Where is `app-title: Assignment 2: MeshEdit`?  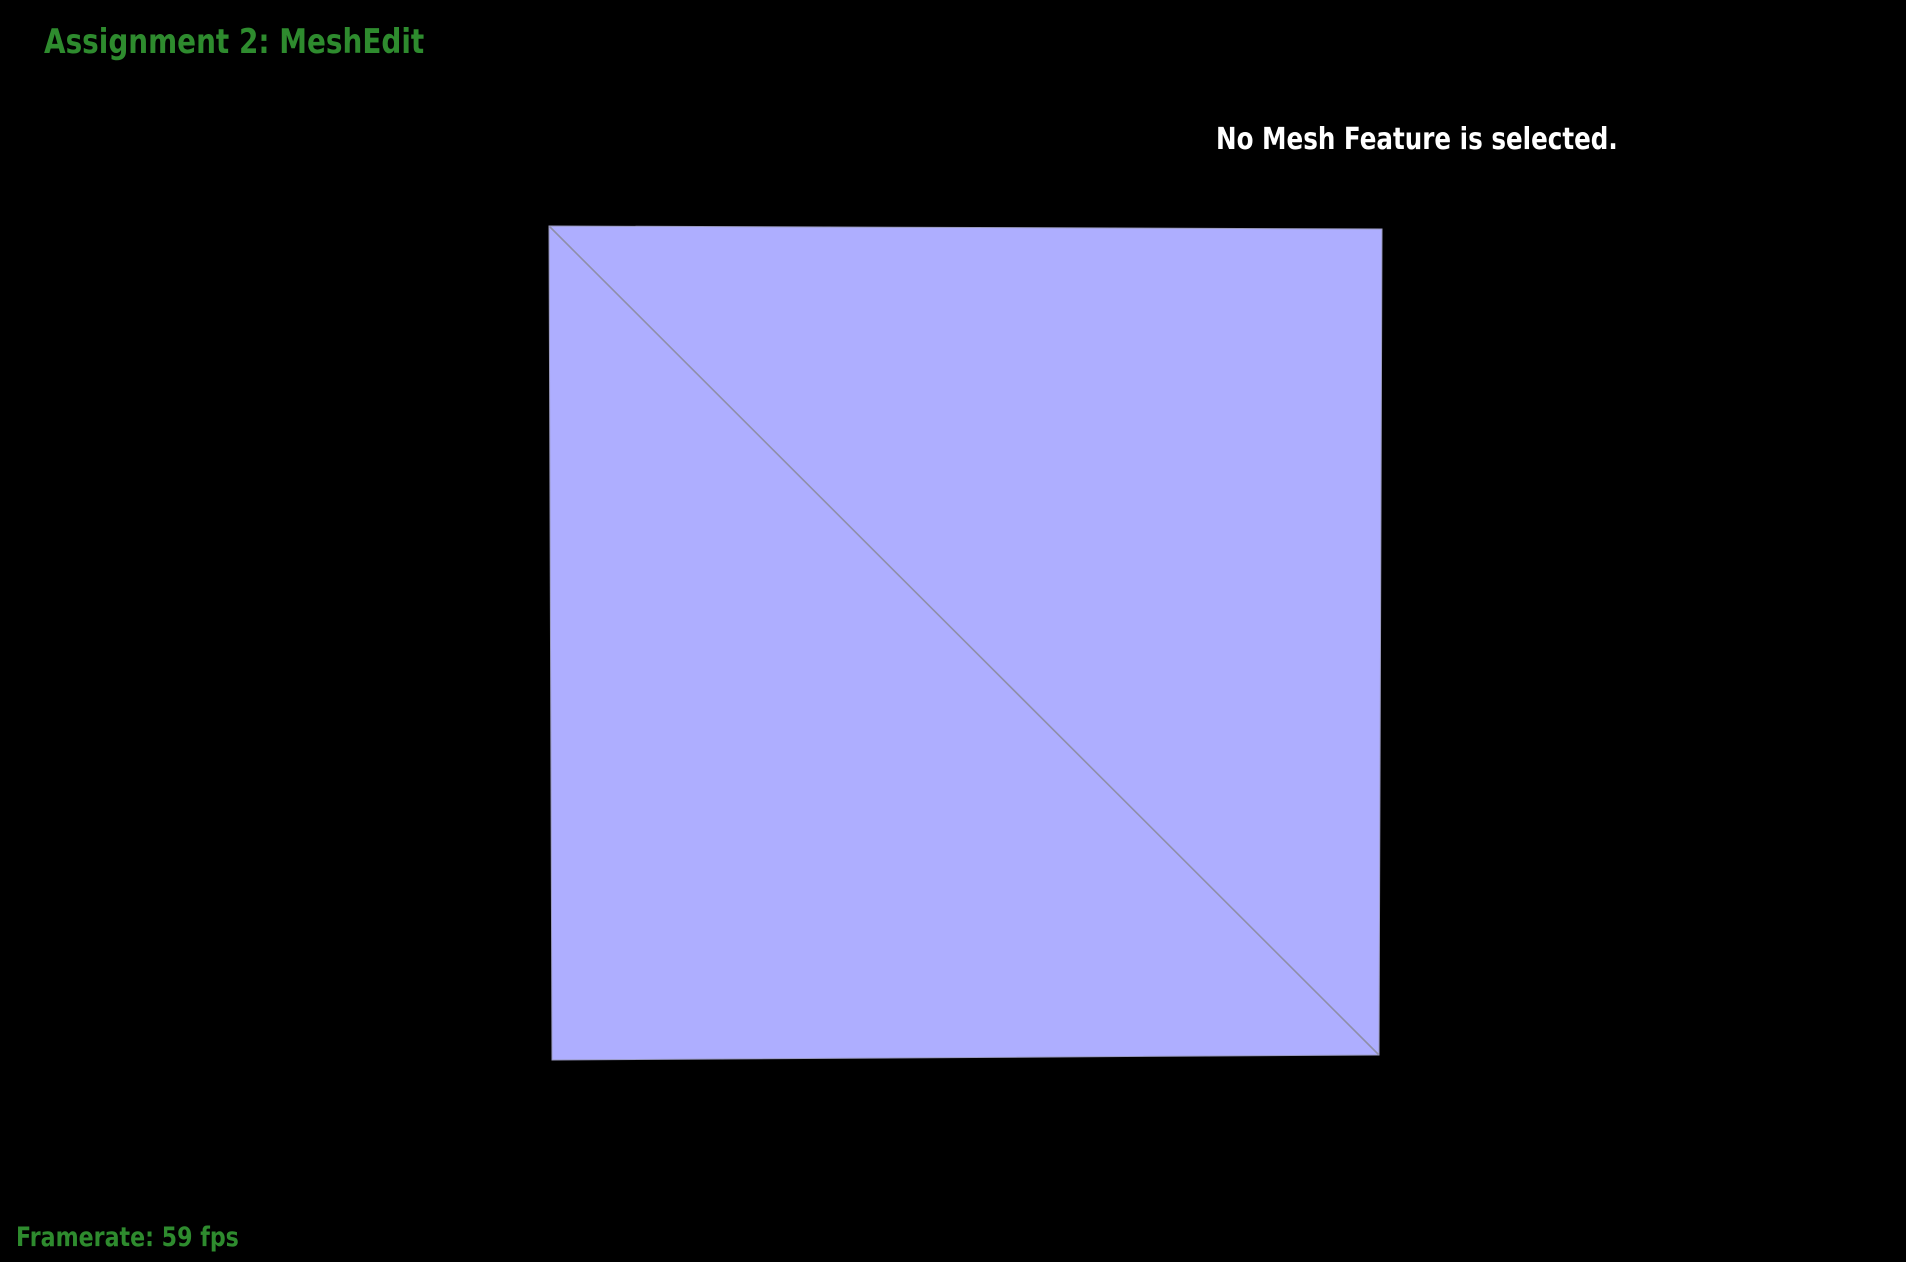 app-title: Assignment 2: MeshEdit is located at coordinates (234, 42).